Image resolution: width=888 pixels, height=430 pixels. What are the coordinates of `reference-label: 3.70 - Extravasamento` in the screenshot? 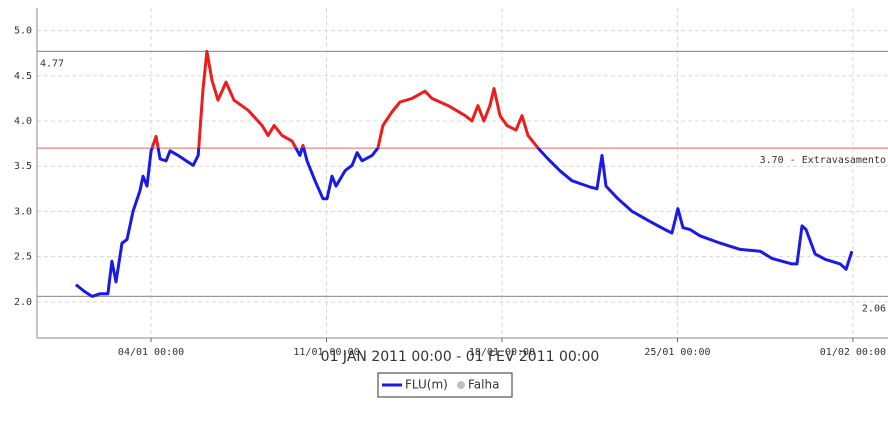 It's located at (823, 160).